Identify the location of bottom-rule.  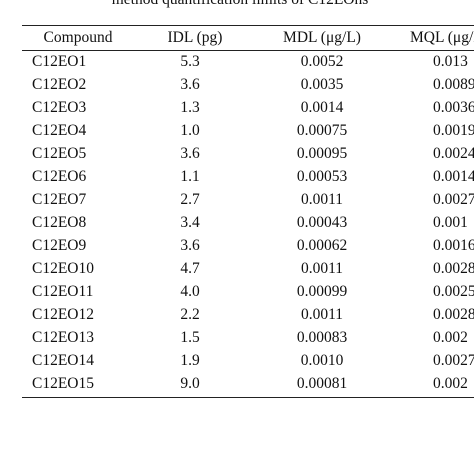
(248, 397).